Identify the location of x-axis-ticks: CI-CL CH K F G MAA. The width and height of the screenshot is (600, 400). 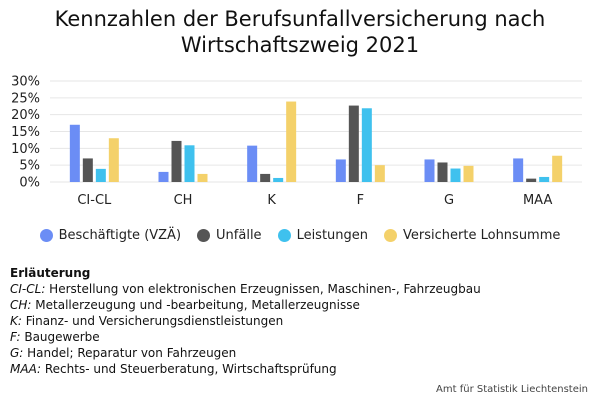
(314, 200).